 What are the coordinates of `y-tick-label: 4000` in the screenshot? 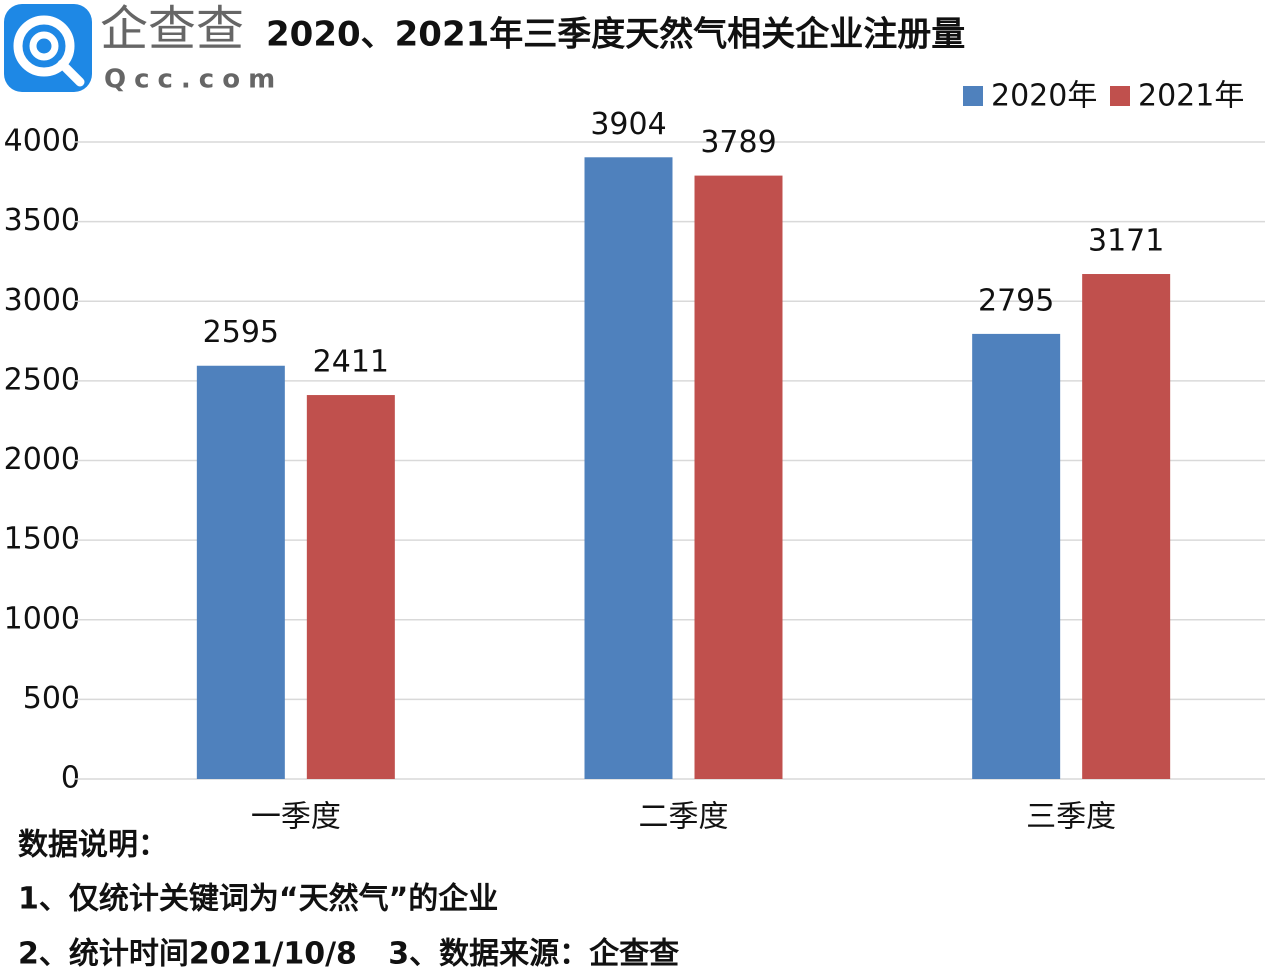 It's located at (42, 141).